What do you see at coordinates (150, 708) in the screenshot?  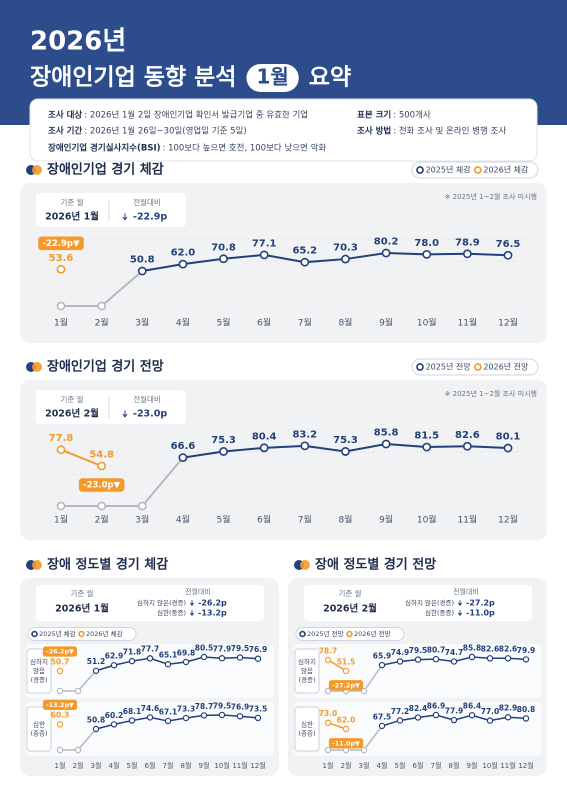 I see `data-label: 74.6` at bounding box center [150, 708].